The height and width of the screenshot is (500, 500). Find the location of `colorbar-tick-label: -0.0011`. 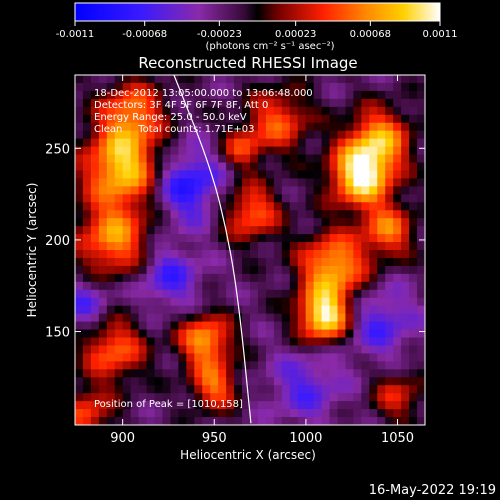

colorbar-tick-label: -0.0011 is located at coordinates (75, 34).